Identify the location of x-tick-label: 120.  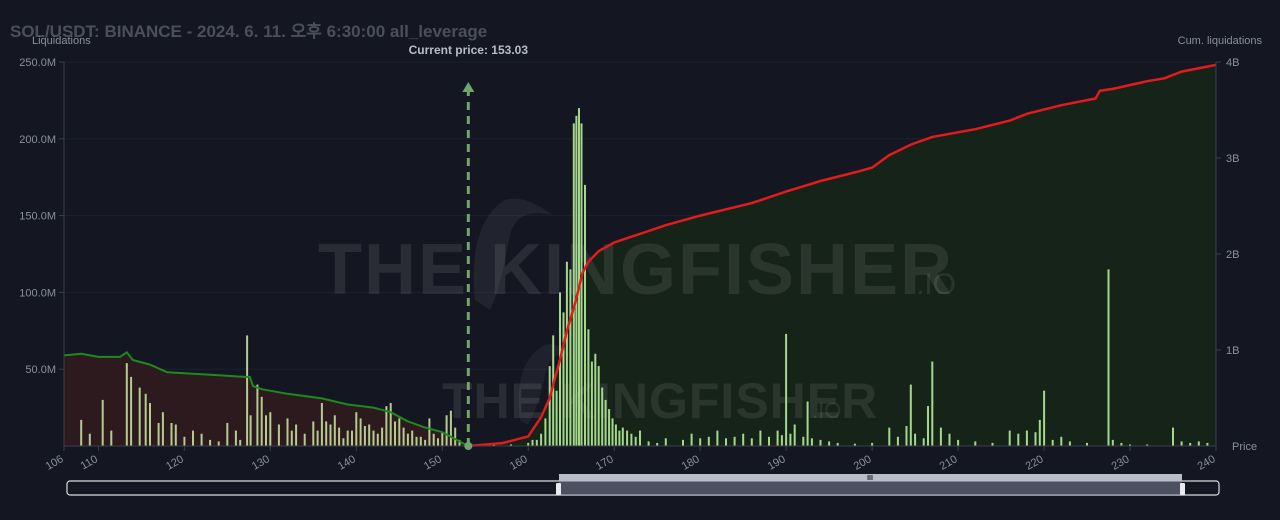
(175, 463).